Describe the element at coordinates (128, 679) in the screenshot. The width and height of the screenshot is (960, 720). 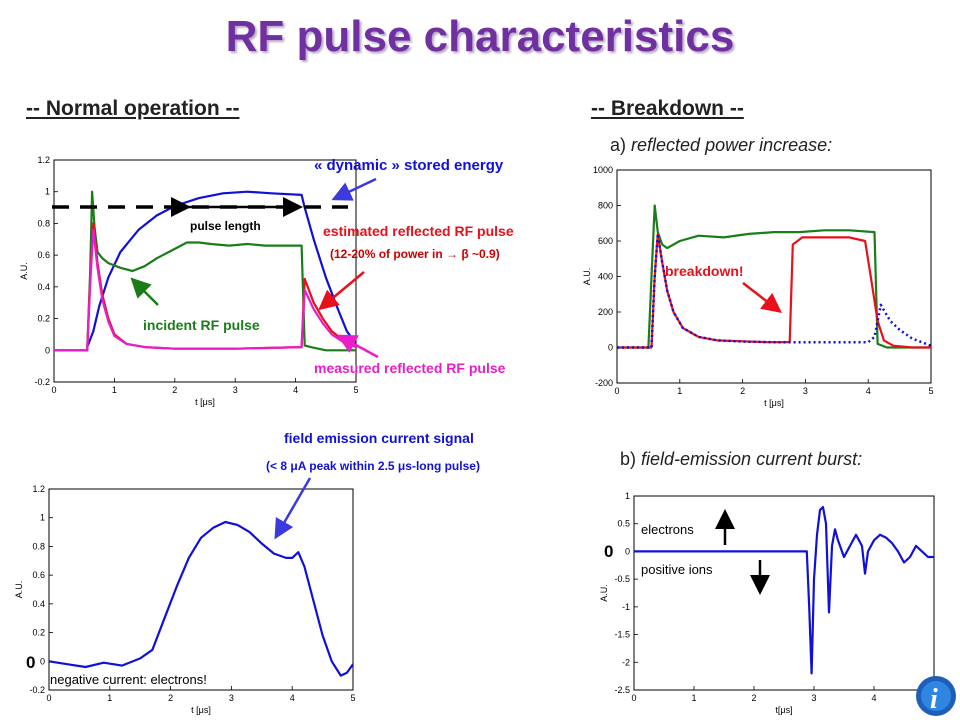
I see `negative-current-label: negative current: electrons!` at that location.